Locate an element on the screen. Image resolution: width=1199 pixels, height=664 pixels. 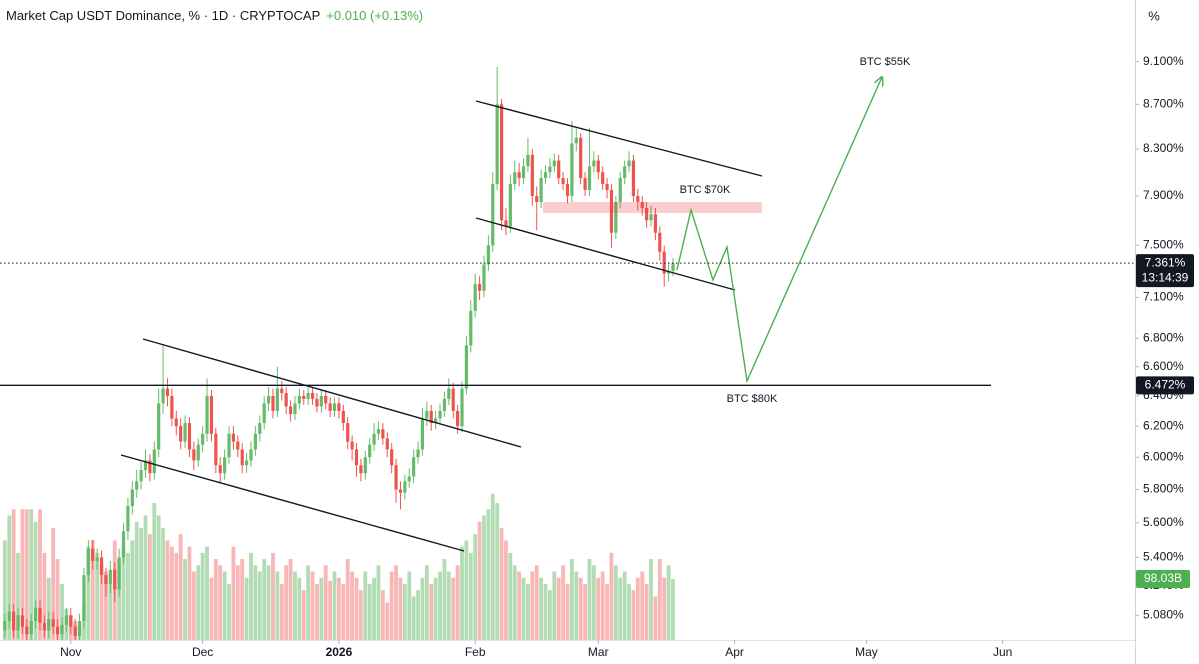
price-axis-panel is located at coordinates (1167, 332).